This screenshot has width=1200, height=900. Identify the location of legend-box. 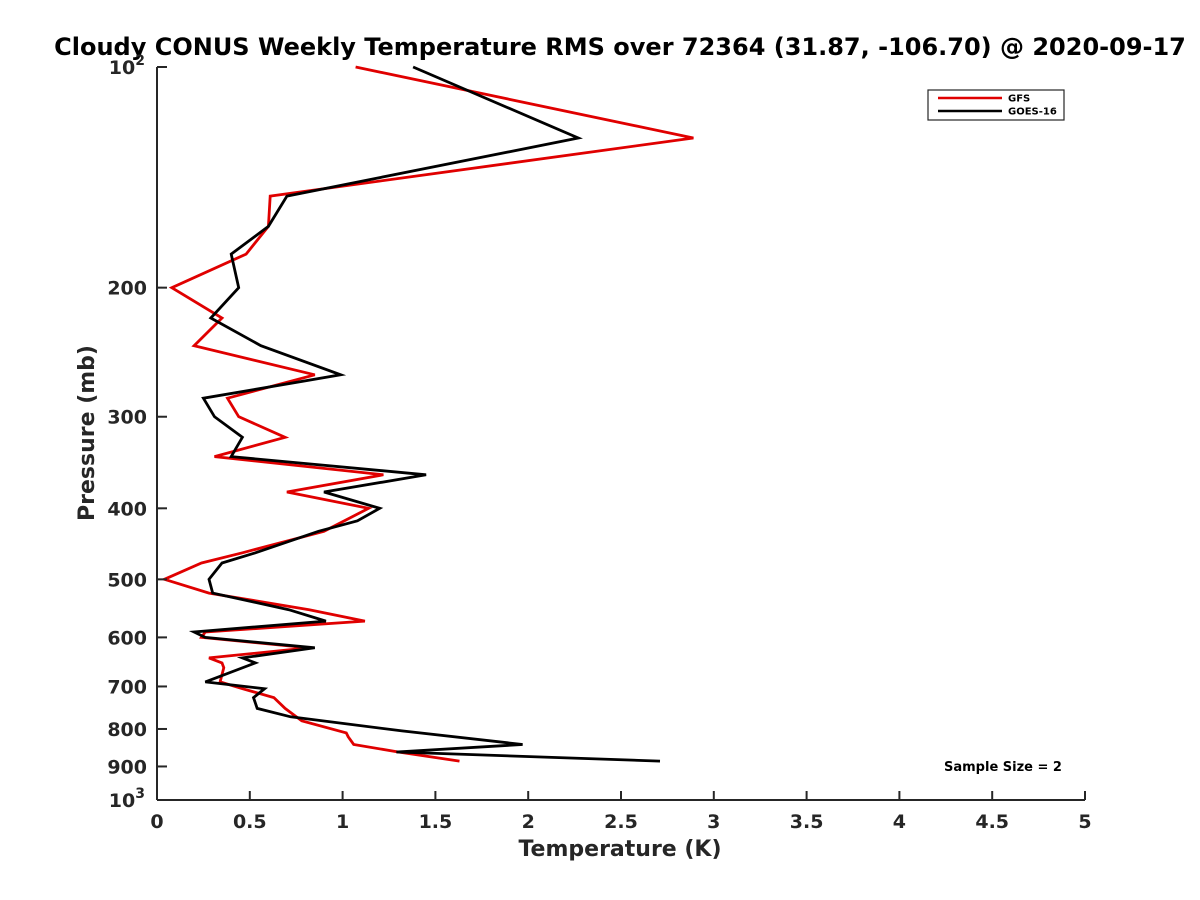
(996, 105).